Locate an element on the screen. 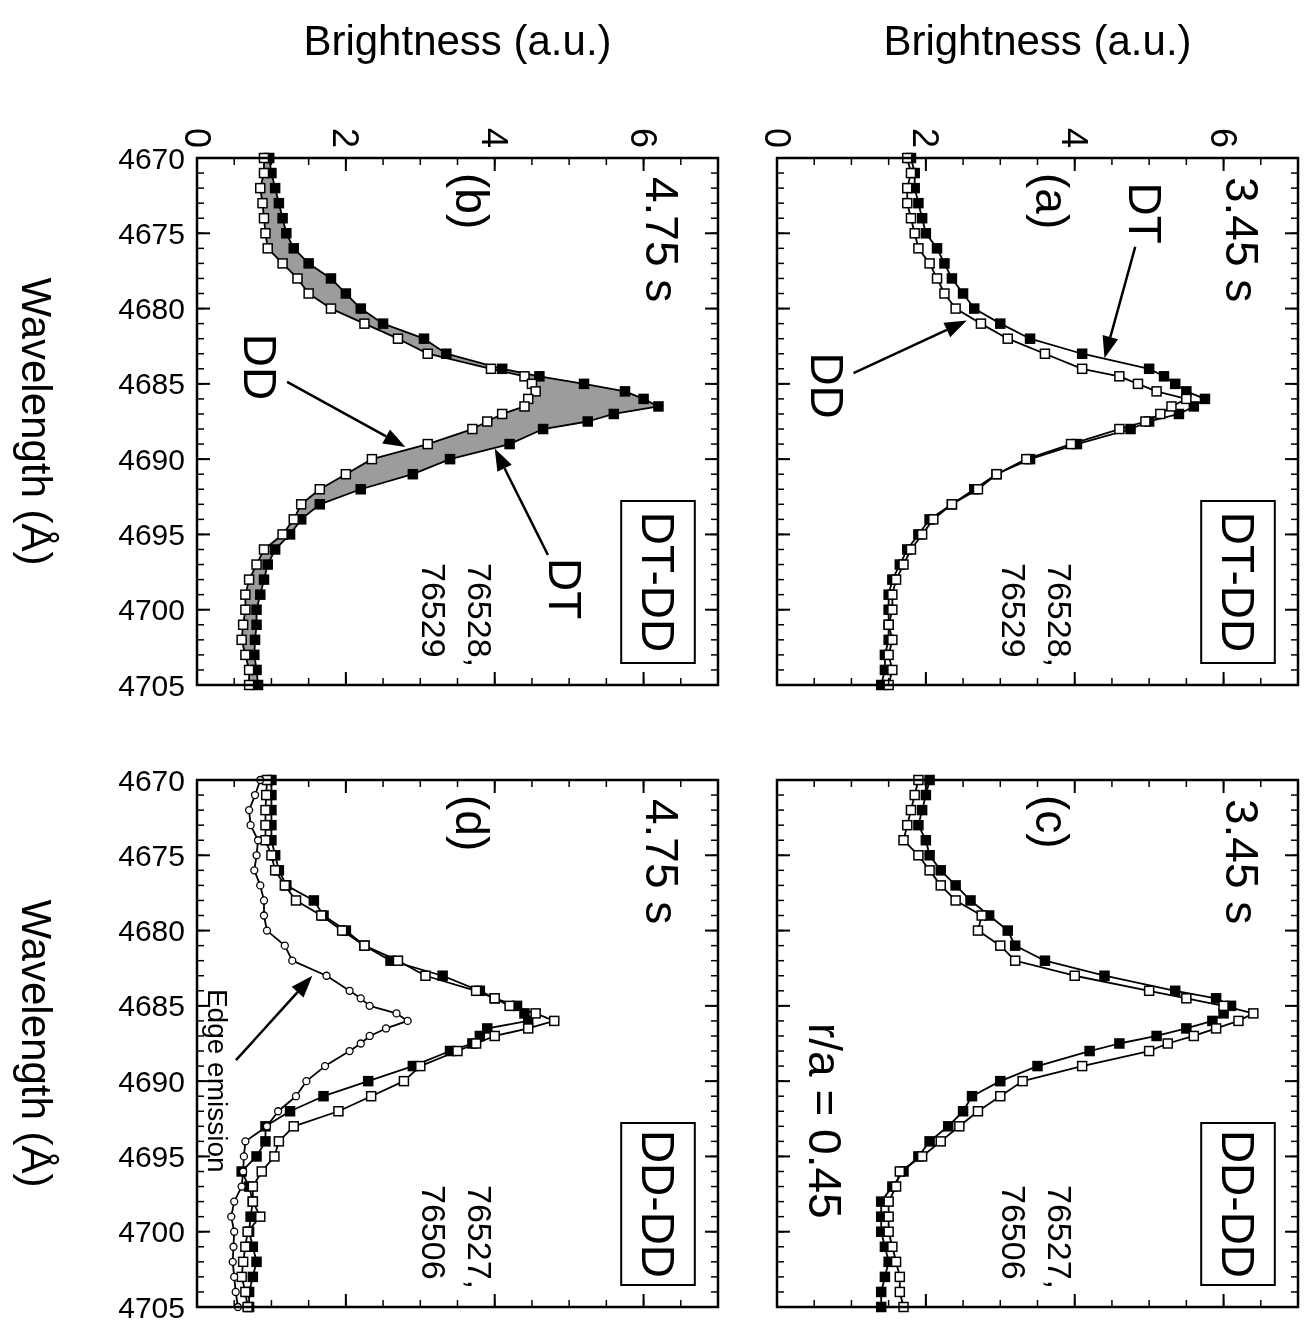  x-tick-label: 0 is located at coordinates (777, 137).